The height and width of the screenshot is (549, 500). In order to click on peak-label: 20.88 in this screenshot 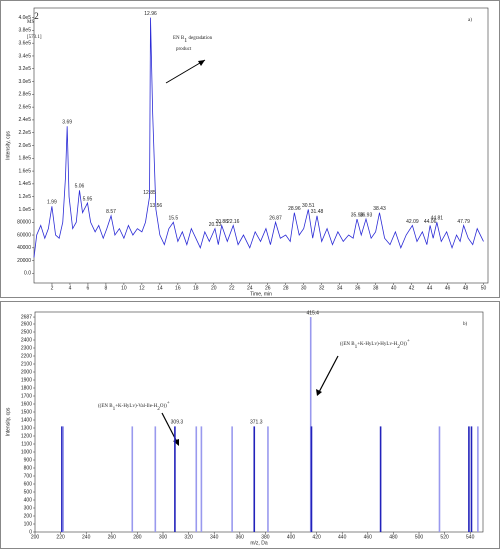, I will do `click(221, 222)`.